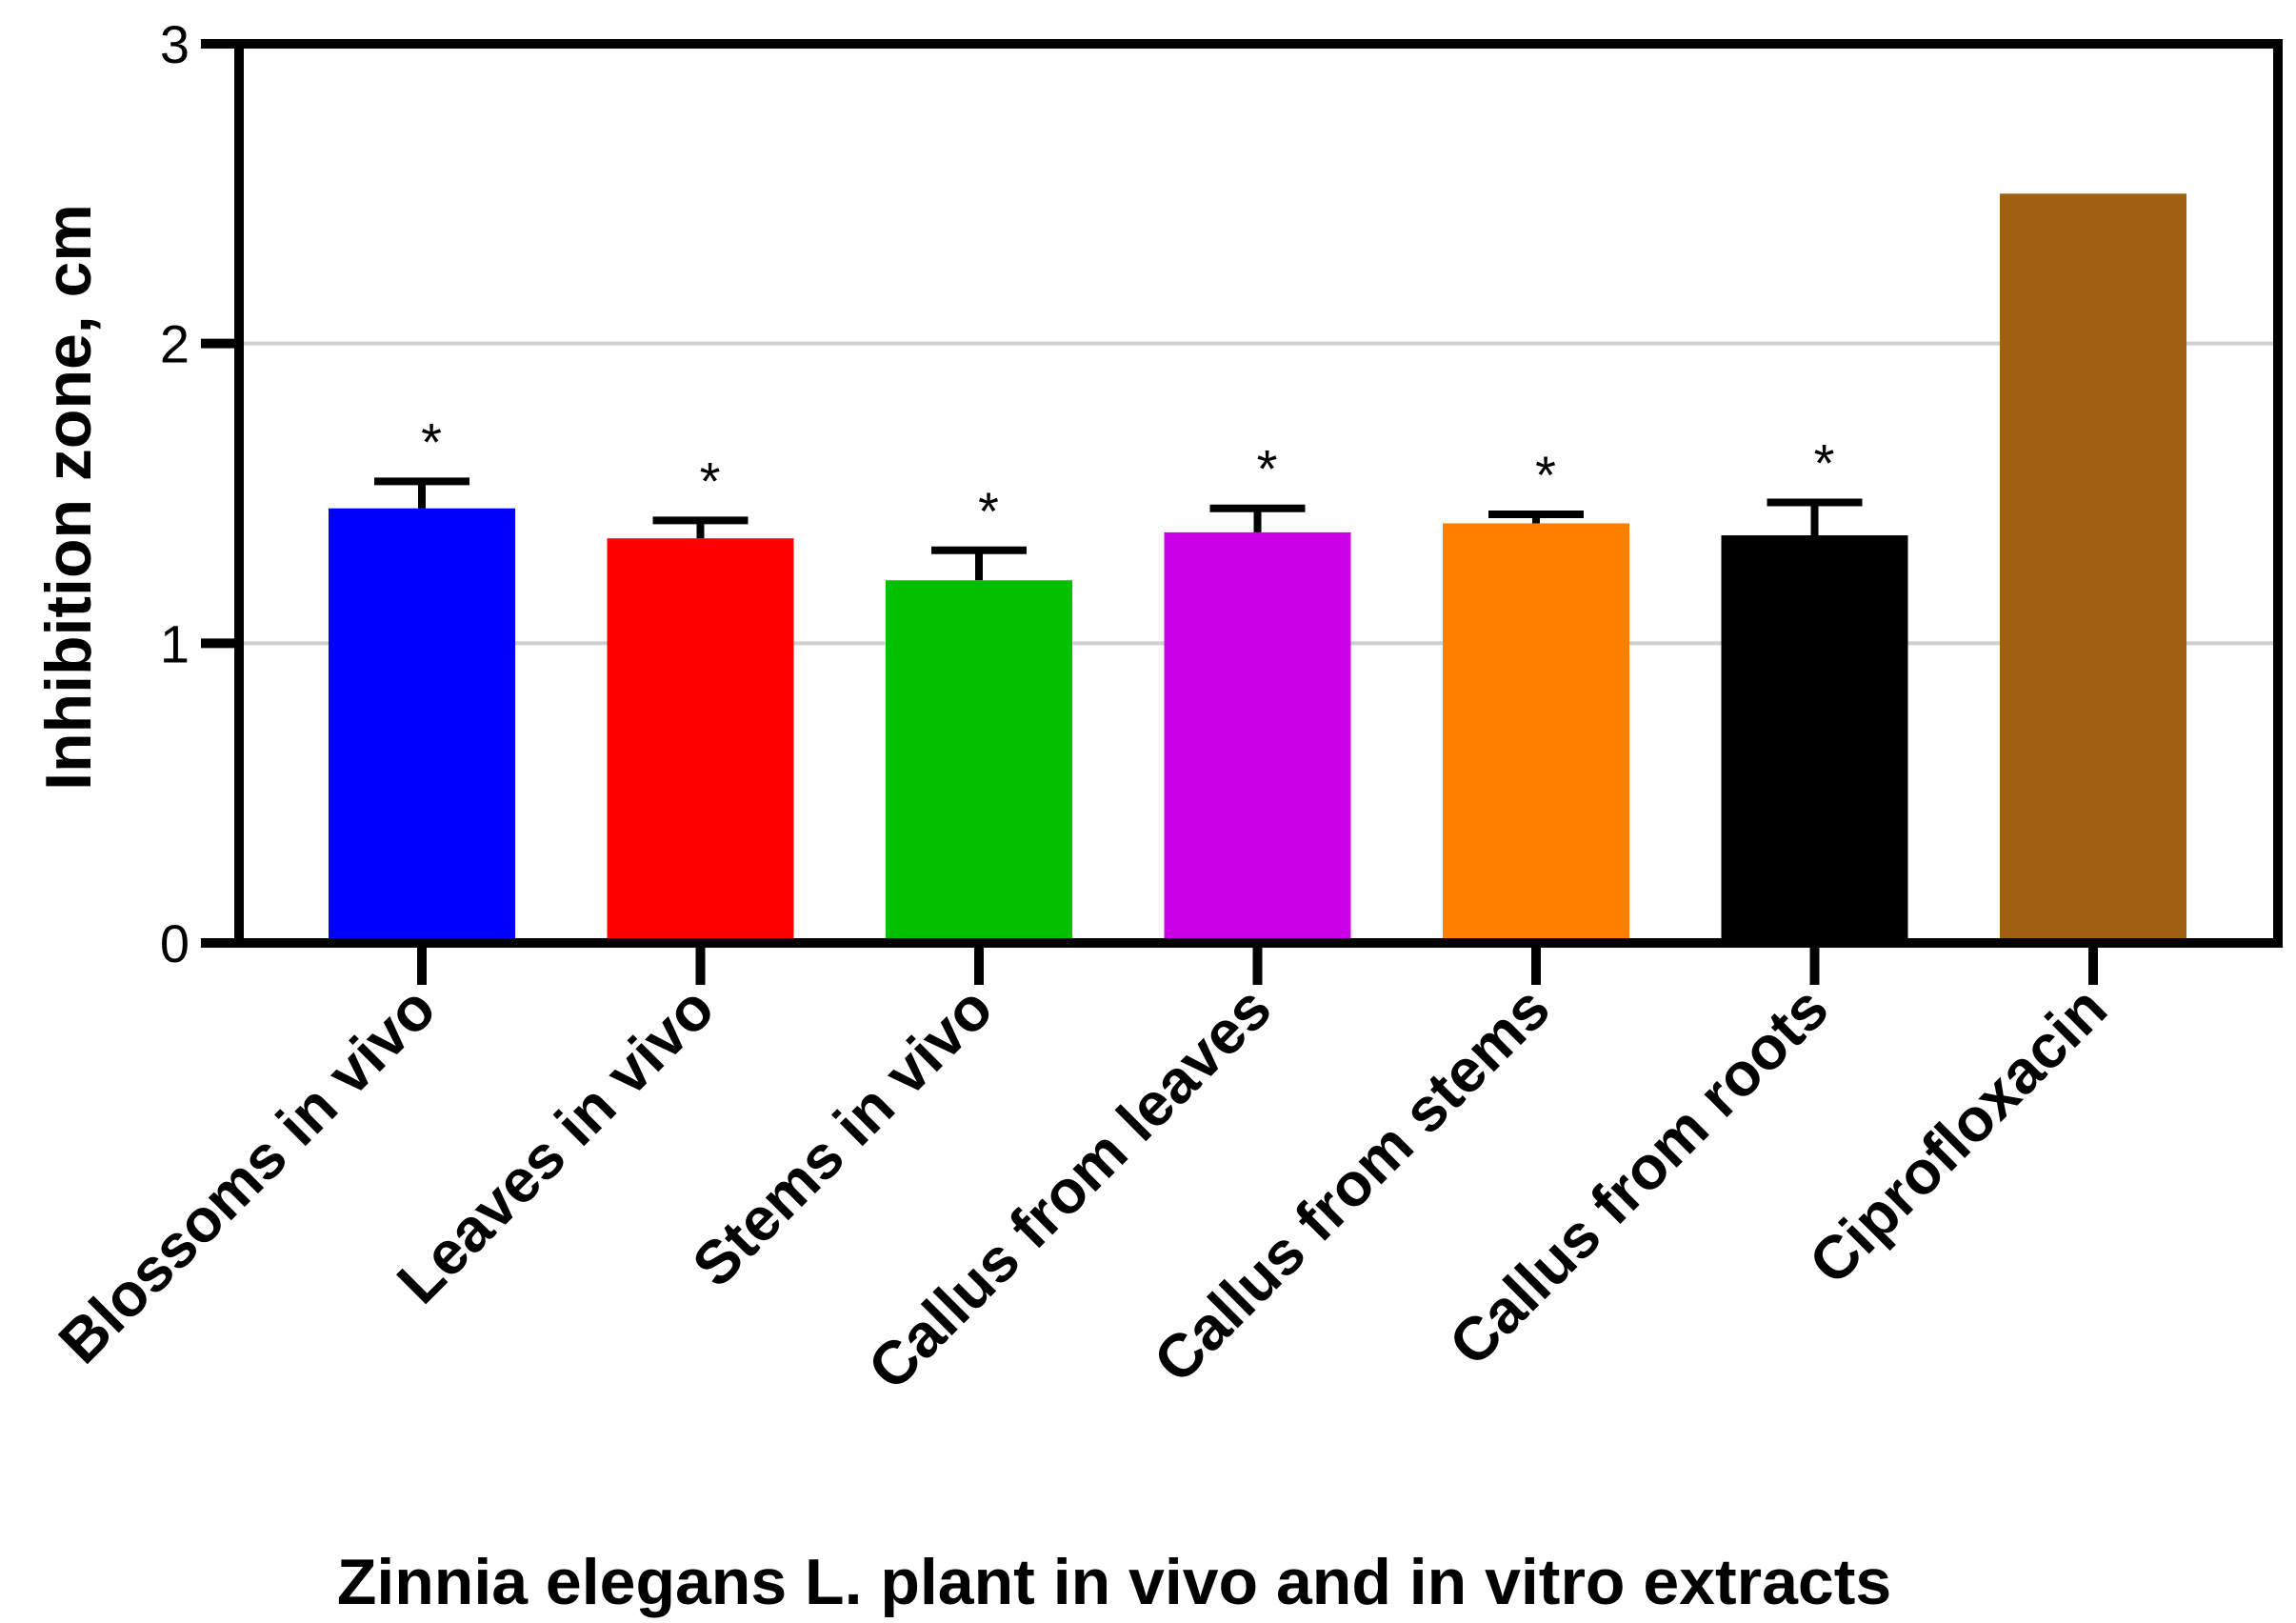 The width and height of the screenshot is (2296, 1623). What do you see at coordinates (1128, 475) in the screenshot?
I see `significance-marks: * * * * * *` at bounding box center [1128, 475].